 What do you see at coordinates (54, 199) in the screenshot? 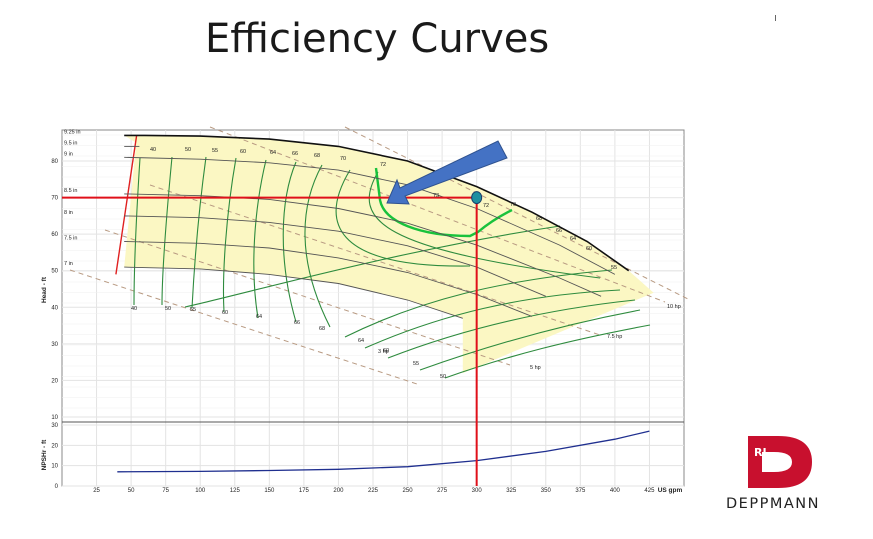
I see `head-tick-label: 70` at bounding box center [54, 199].